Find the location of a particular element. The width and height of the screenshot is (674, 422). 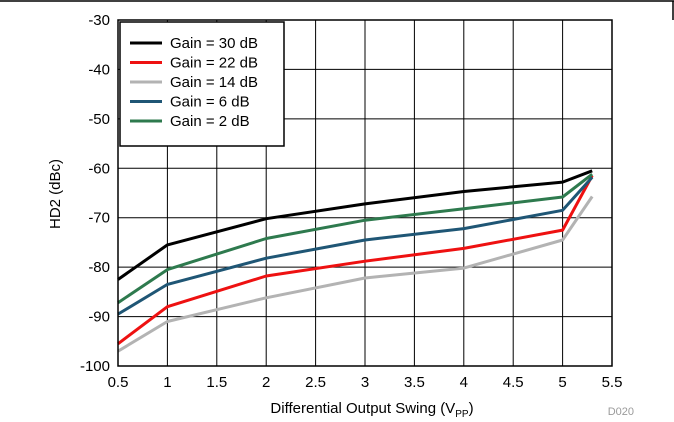

x-tick-label: 4 is located at coordinates (464, 382).